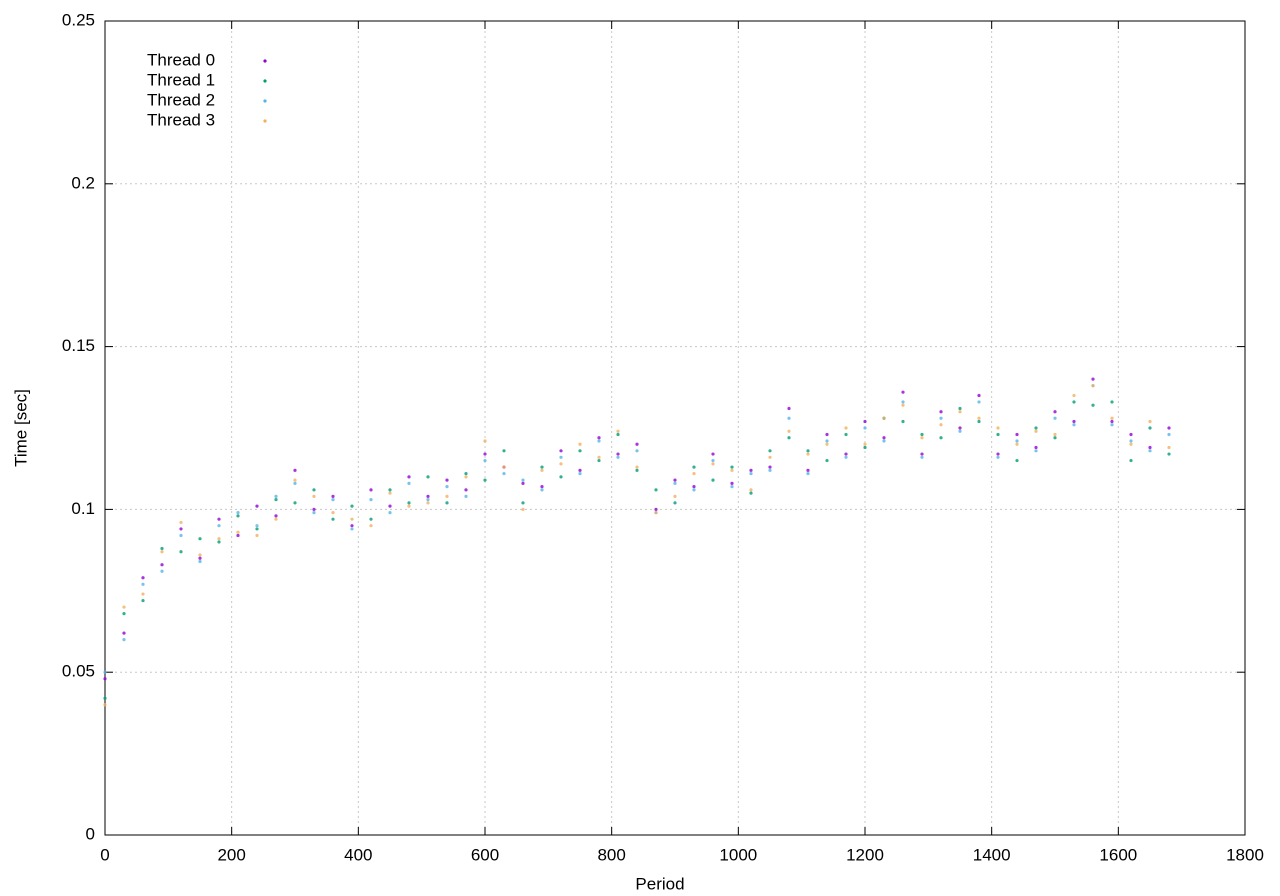 Image resolution: width=1280 pixels, height=896 pixels. What do you see at coordinates (865, 854) in the screenshot?
I see `x-tick-label: 1200` at bounding box center [865, 854].